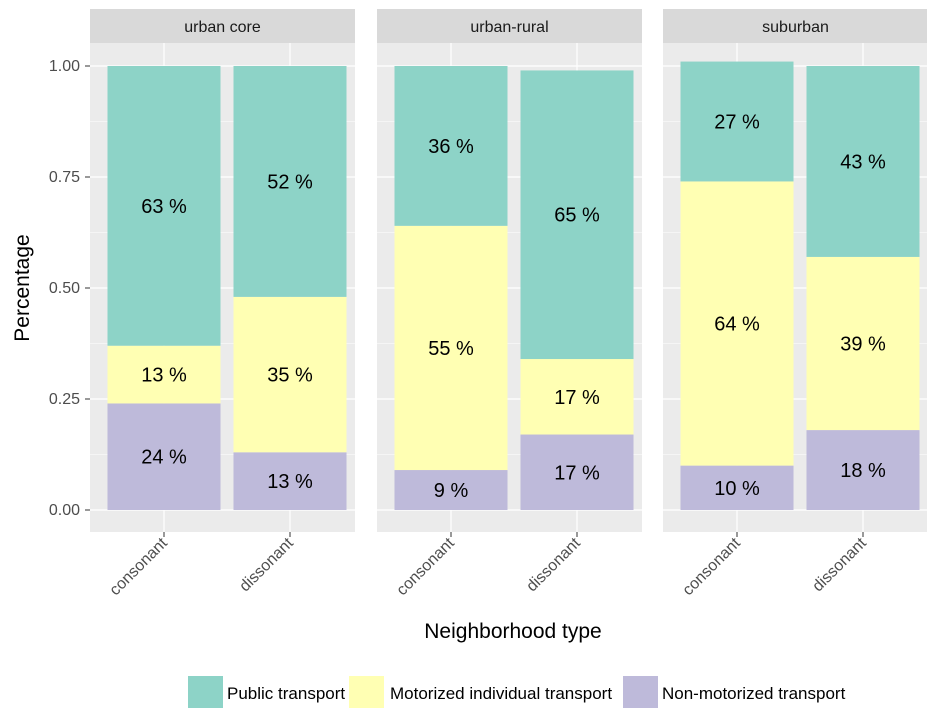  Describe the element at coordinates (754, 693) in the screenshot. I see `legend-label: Non-motorized transport` at that location.